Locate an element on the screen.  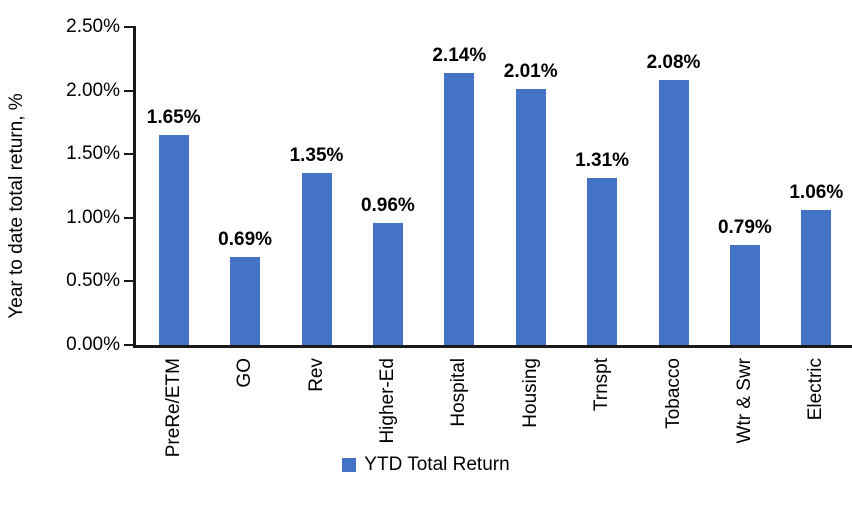
bar-GO is located at coordinates (245, 301).